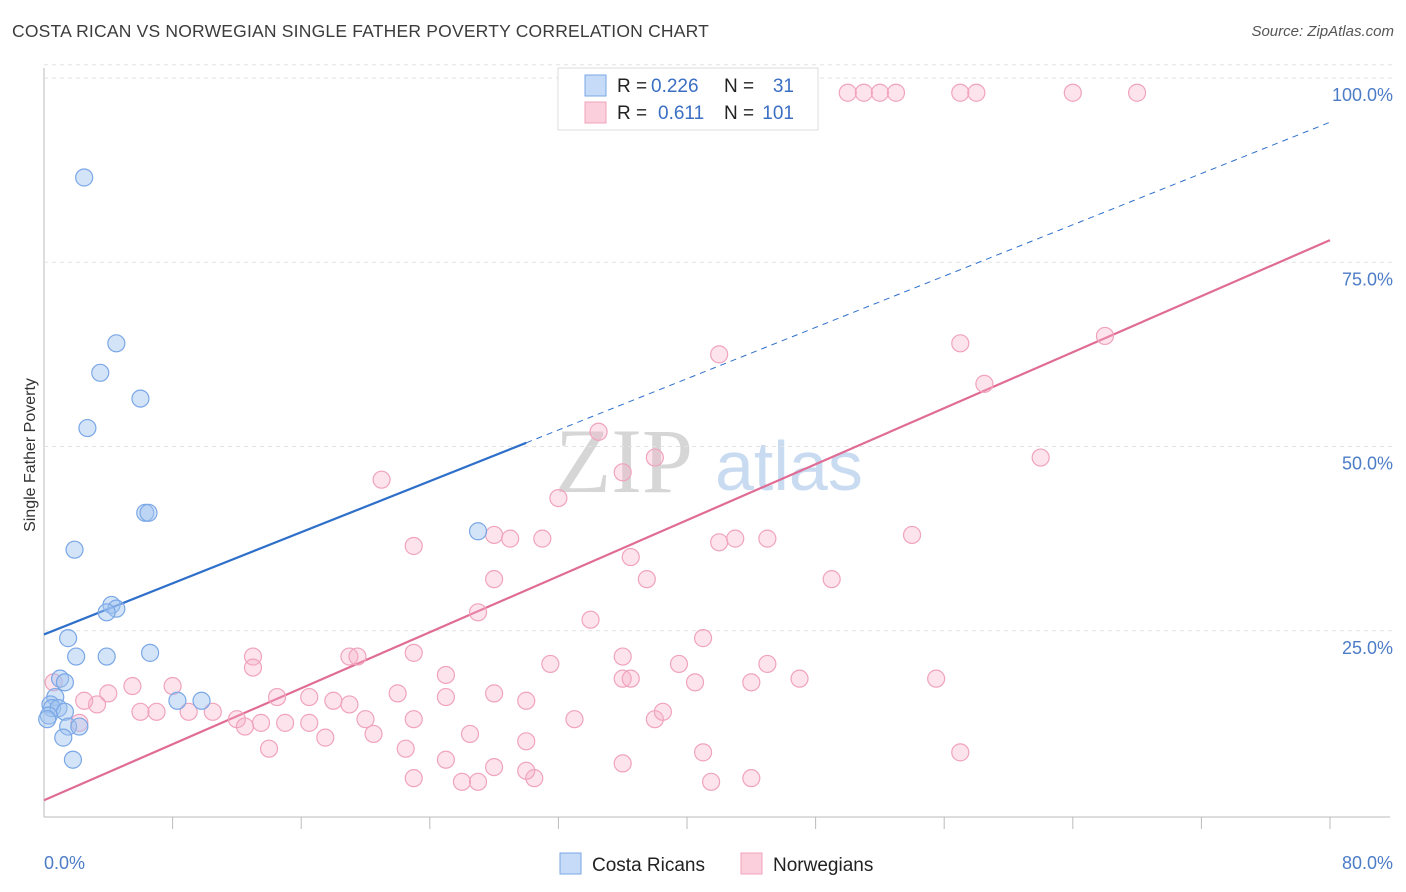 This screenshot has width=1406, height=892. I want to click on legend-swatch-costa-ricans, so click(595, 85).